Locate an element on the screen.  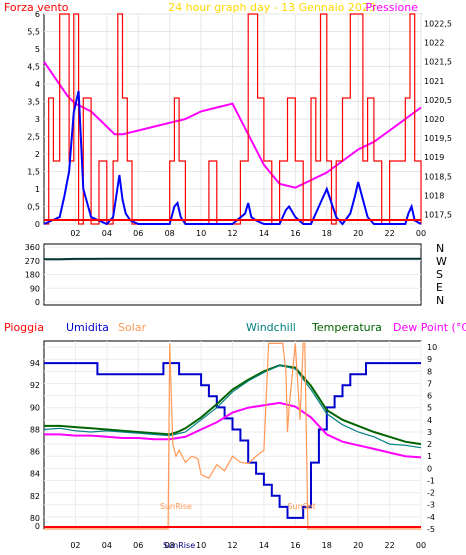
pressure-tick-label: 1021 is located at coordinates (434, 81).